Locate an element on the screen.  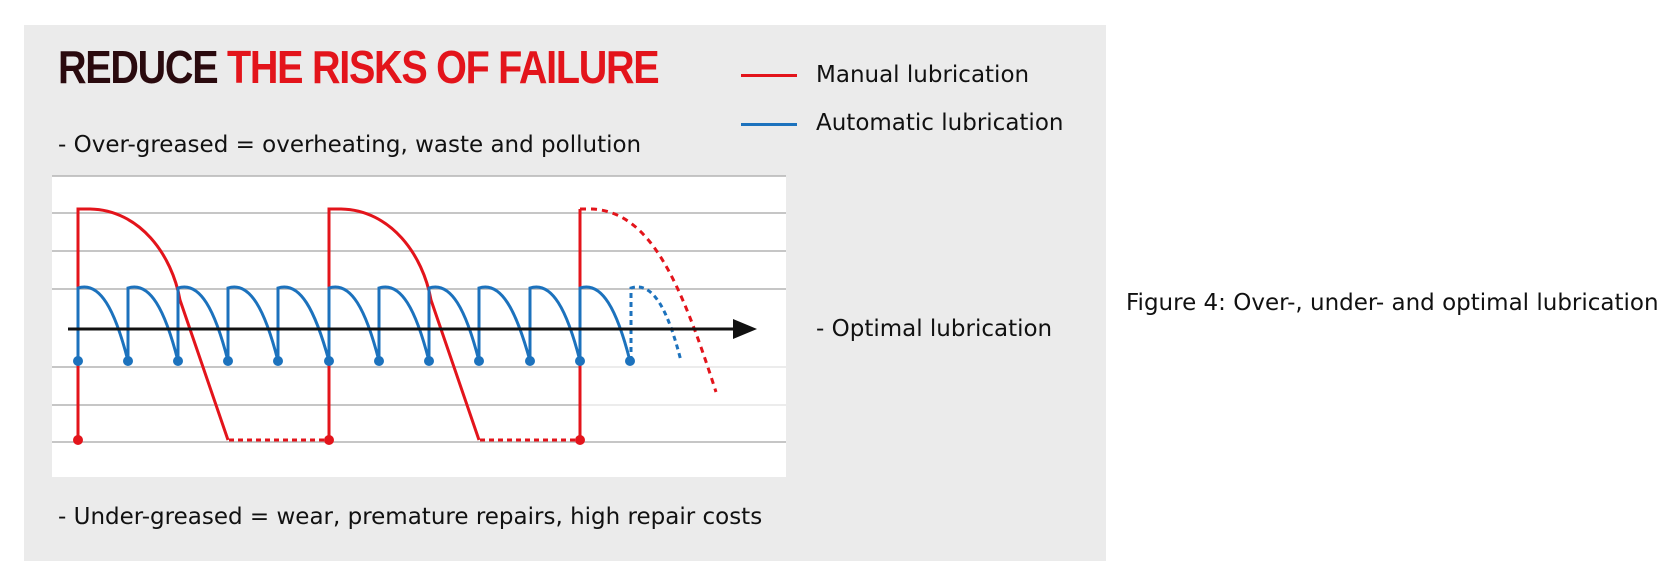
automatic-cycles is located at coordinates (354, 323).